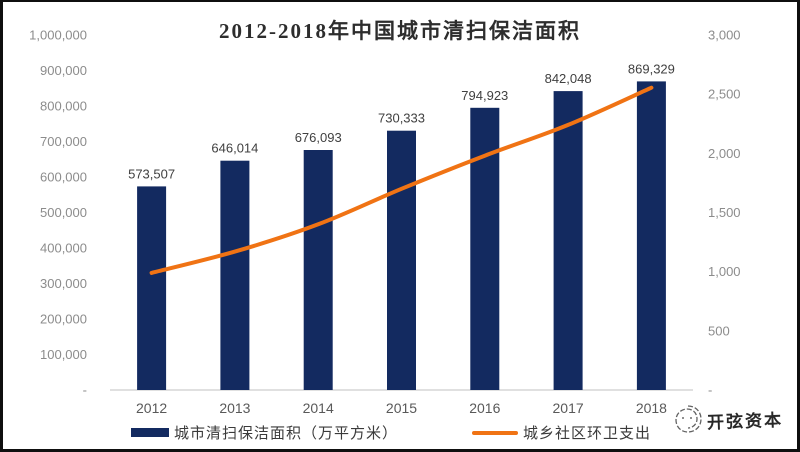 Image resolution: width=800 pixels, height=452 pixels. What do you see at coordinates (568, 408) in the screenshot?
I see `x-axis-label: 2017` at bounding box center [568, 408].